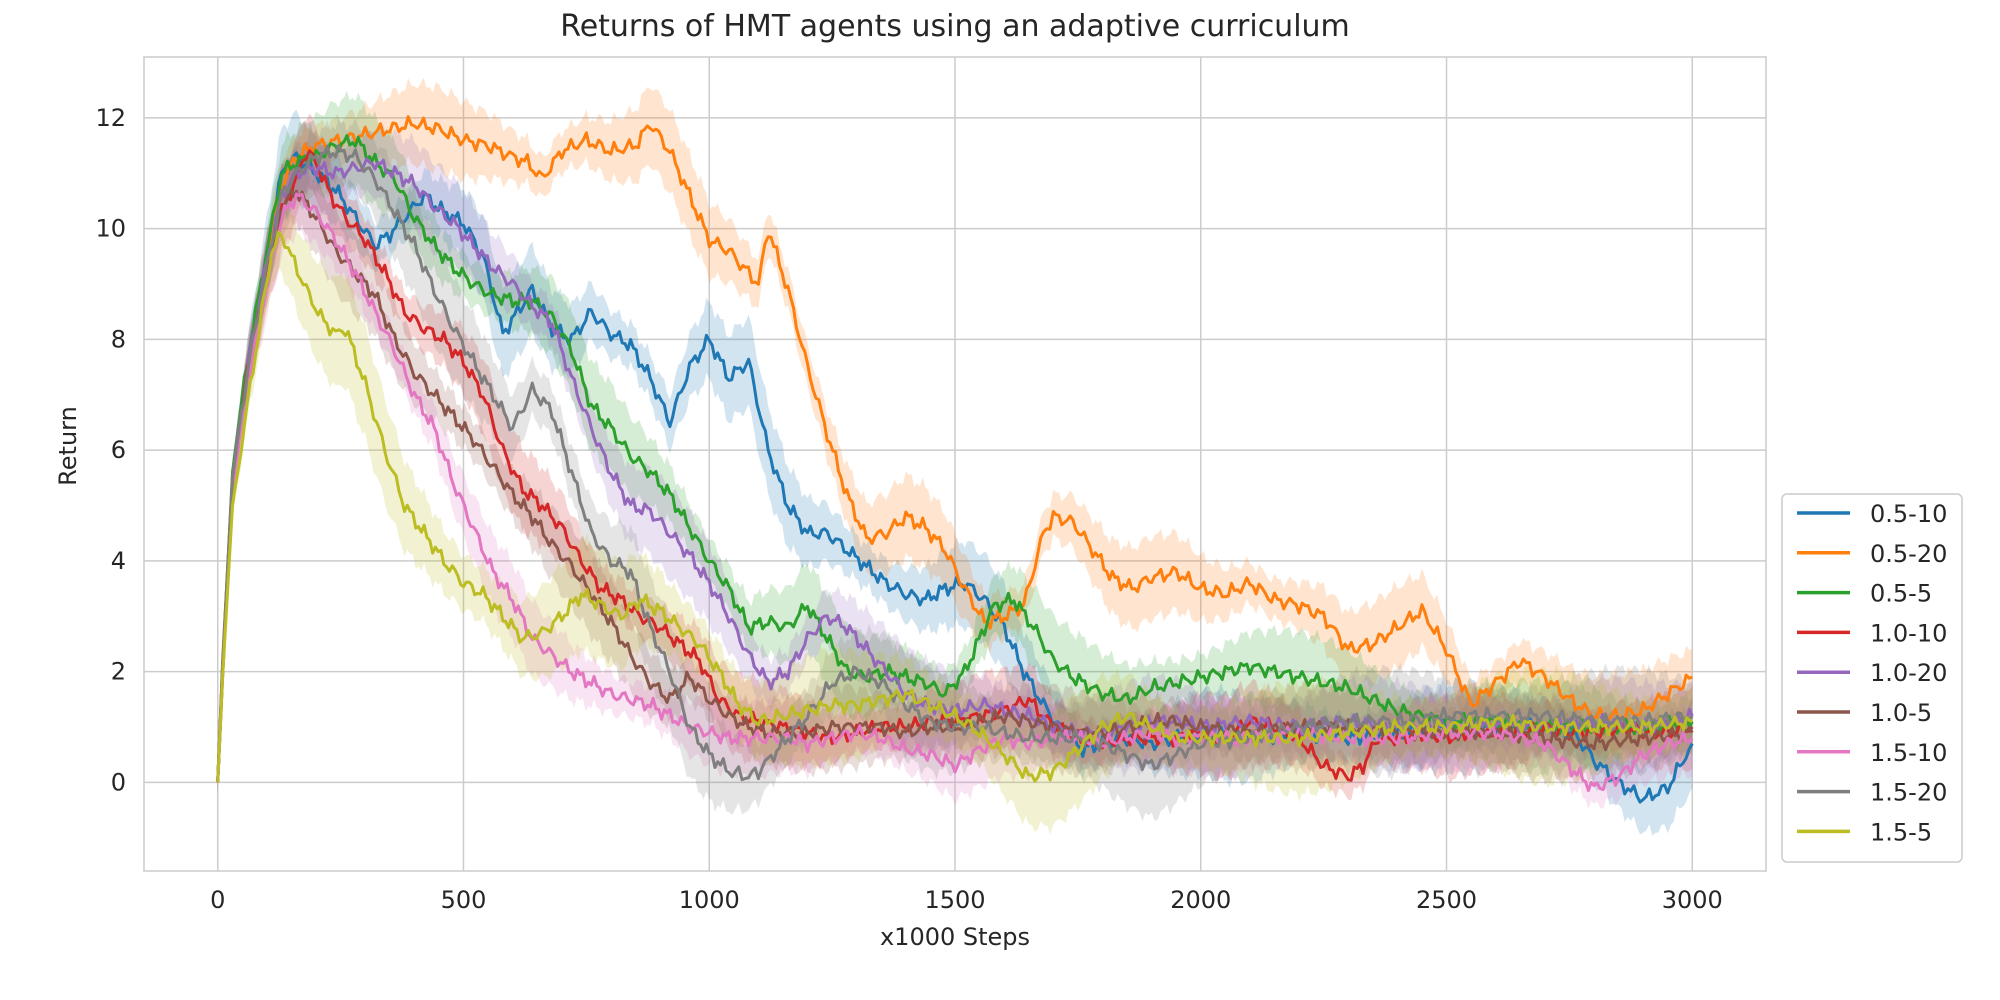 This screenshot has width=2000, height=1000. What do you see at coordinates (464, 900) in the screenshot?
I see `x-tick-label: 500` at bounding box center [464, 900].